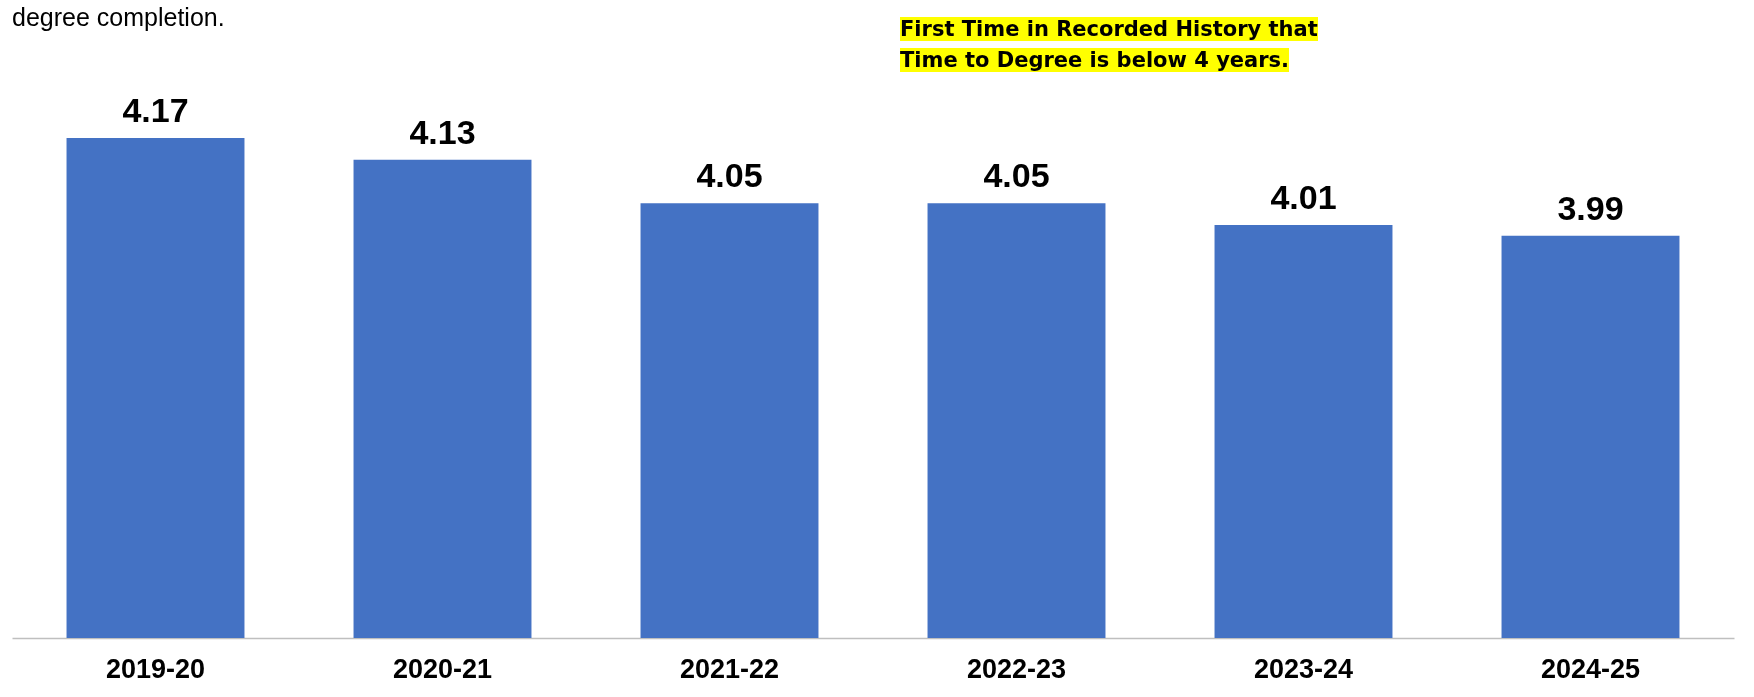 This screenshot has height=697, width=1754. What do you see at coordinates (118, 17) in the screenshot?
I see `chart-subtitle: degree completion.` at bounding box center [118, 17].